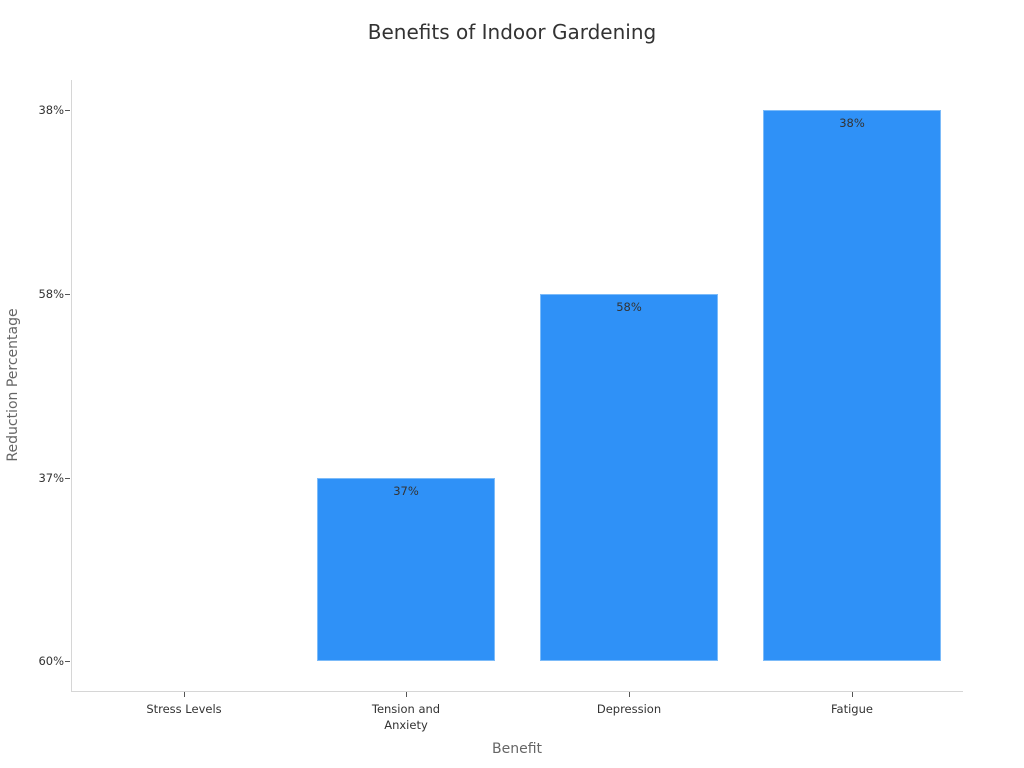 The height and width of the screenshot is (768, 1024). I want to click on bar-value-label: 38%, so click(852, 123).